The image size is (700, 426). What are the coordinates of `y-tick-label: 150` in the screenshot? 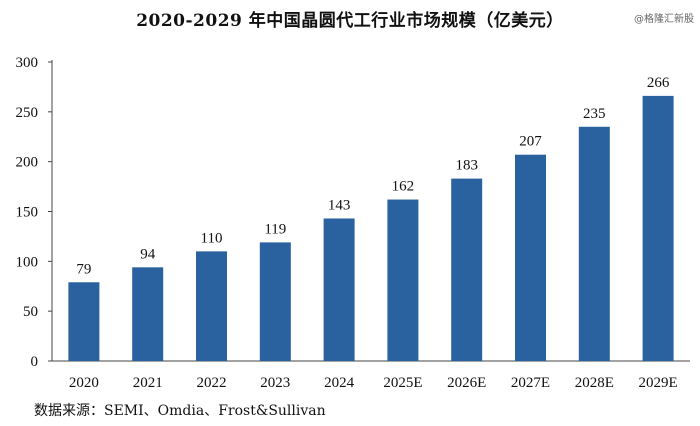 It's located at (27, 213).